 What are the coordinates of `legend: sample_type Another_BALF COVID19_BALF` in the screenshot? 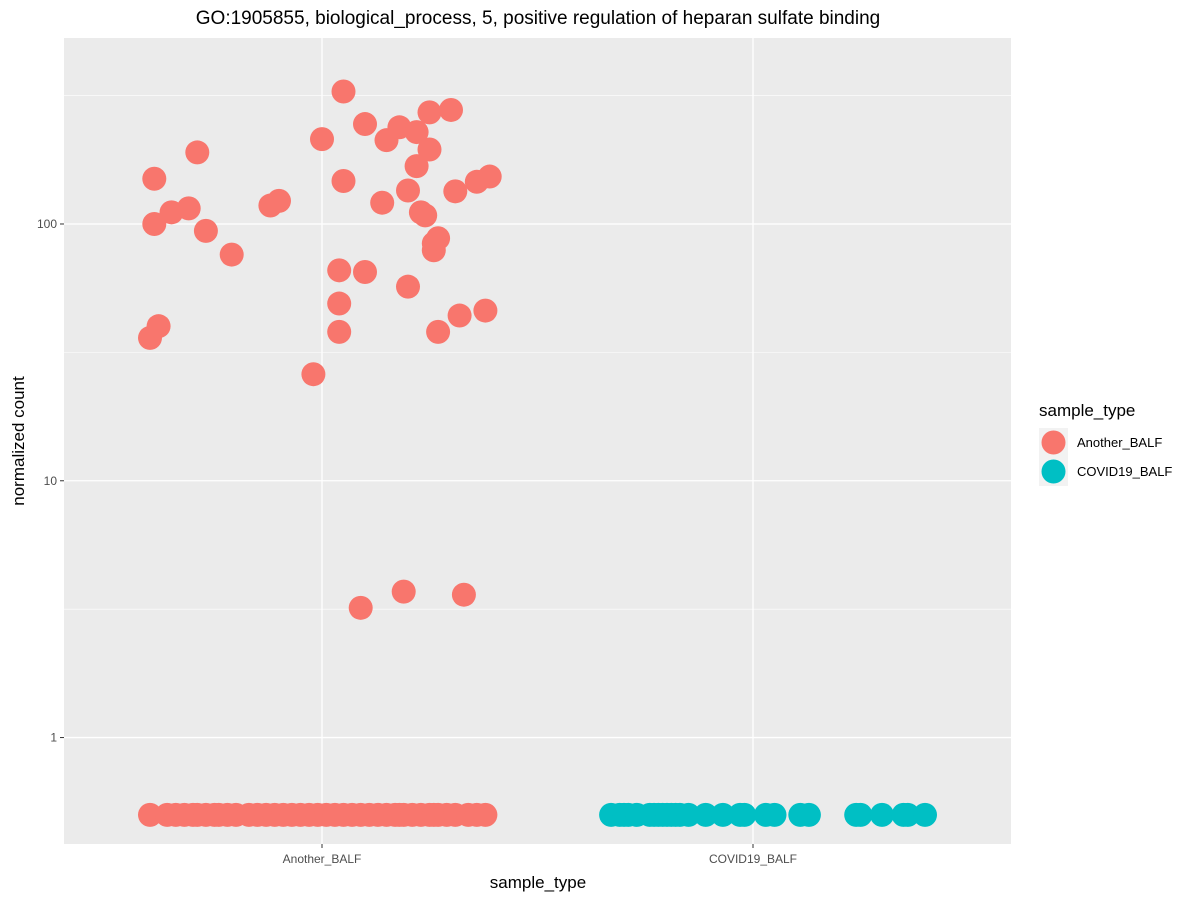 It's located at (1105, 443).